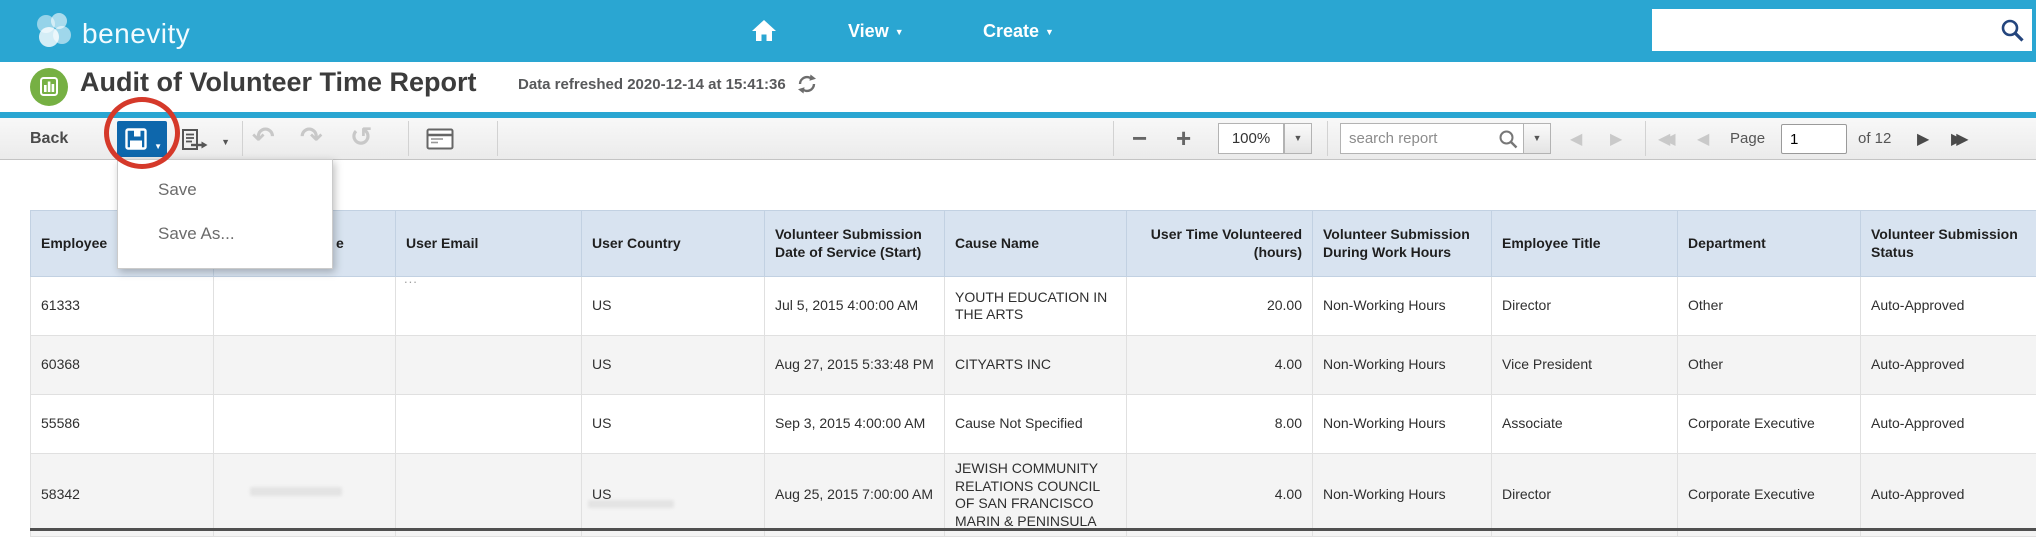 This screenshot has height=538, width=2036. I want to click on cell-employee: 61333, so click(122, 306).